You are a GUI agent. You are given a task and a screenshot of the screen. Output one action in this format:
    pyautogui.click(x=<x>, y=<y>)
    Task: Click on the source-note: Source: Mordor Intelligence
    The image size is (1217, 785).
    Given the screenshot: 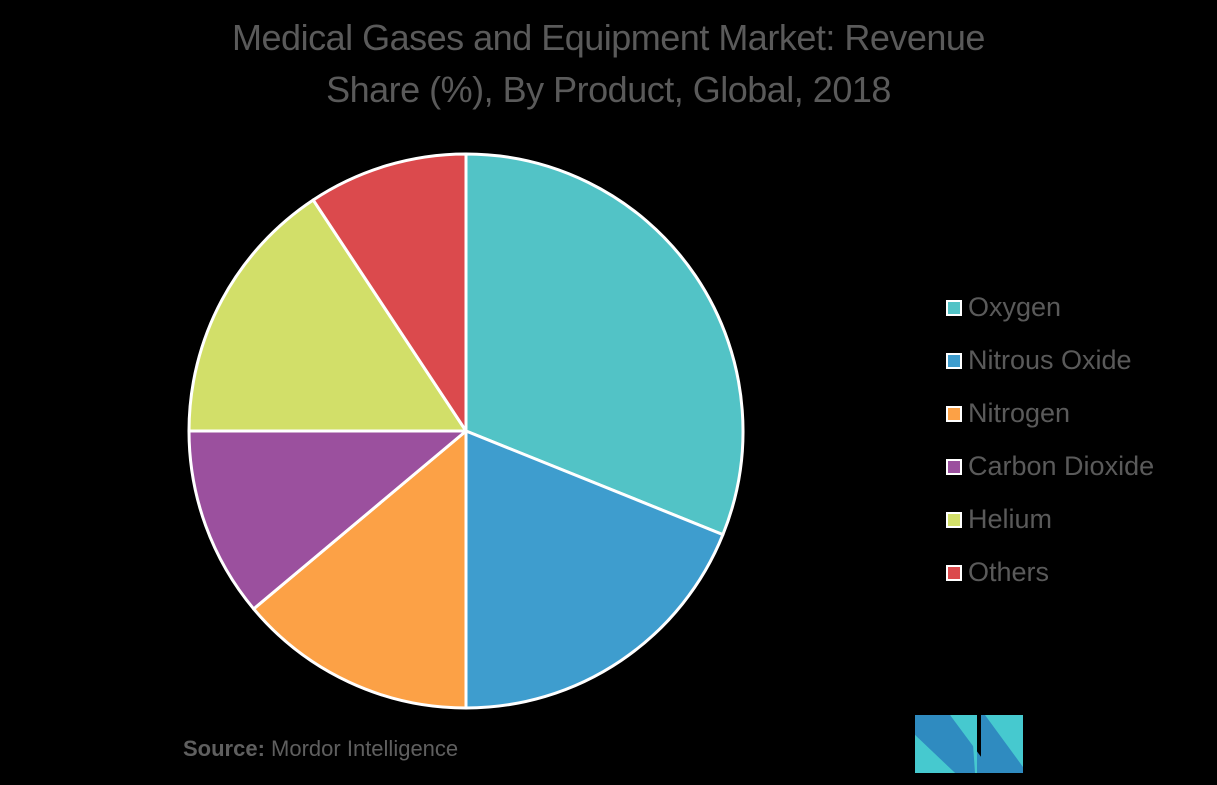 What is the action you would take?
    pyautogui.click(x=320, y=749)
    